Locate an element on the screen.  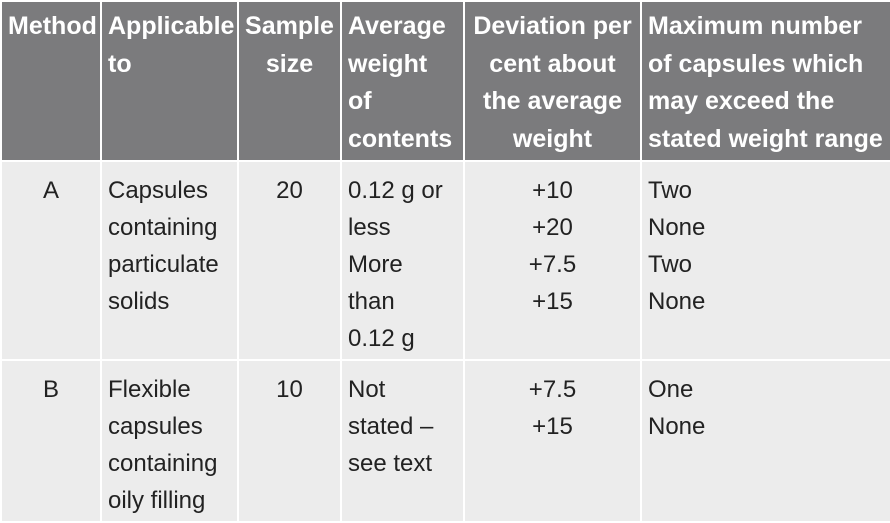
cell-average-weight: 0.12 g or less More than 0.12 g is located at coordinates (402, 260).